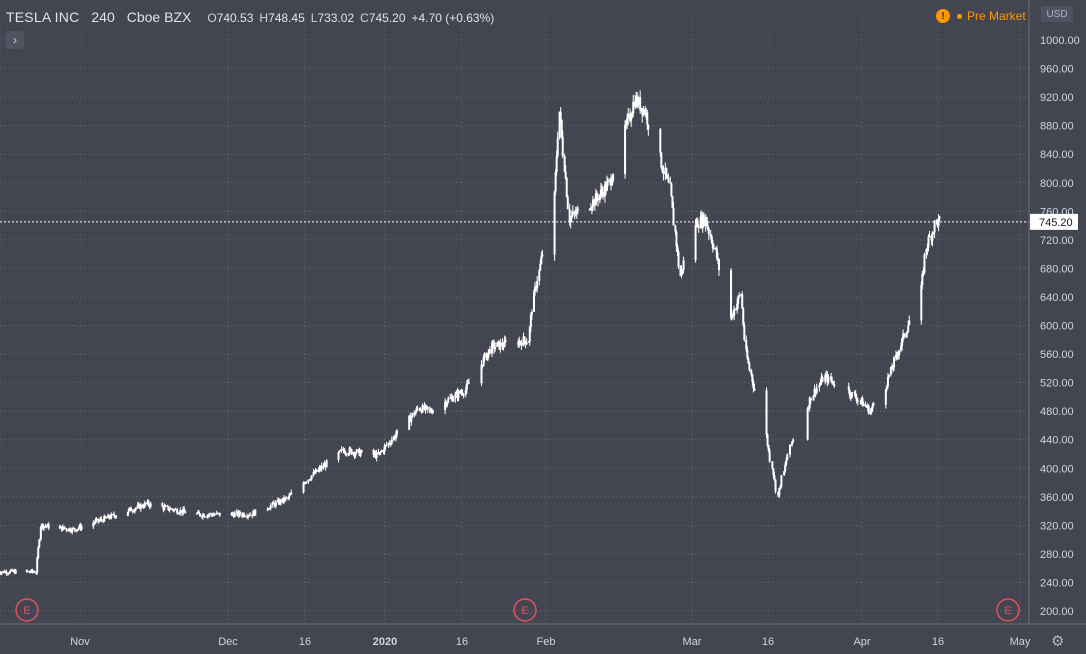  Describe the element at coordinates (1057, 412) in the screenshot. I see `price-tick-label: 480.00` at that location.